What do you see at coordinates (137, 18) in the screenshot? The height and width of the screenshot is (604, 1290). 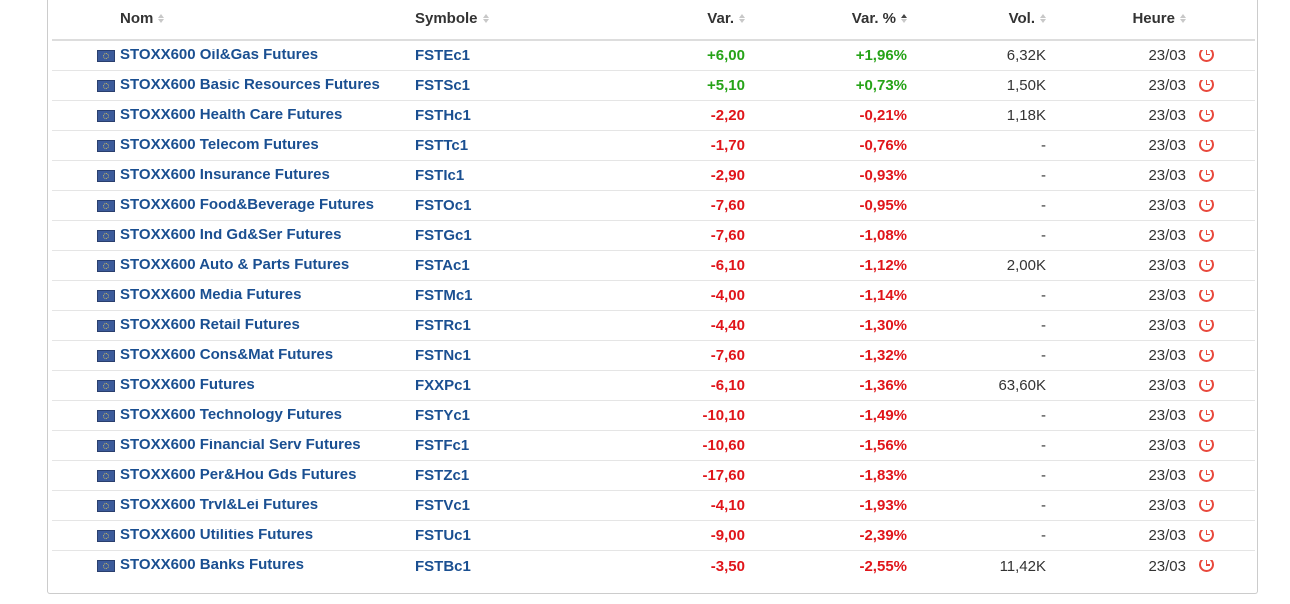 I see `column-header-nom-label: Nom` at bounding box center [137, 18].